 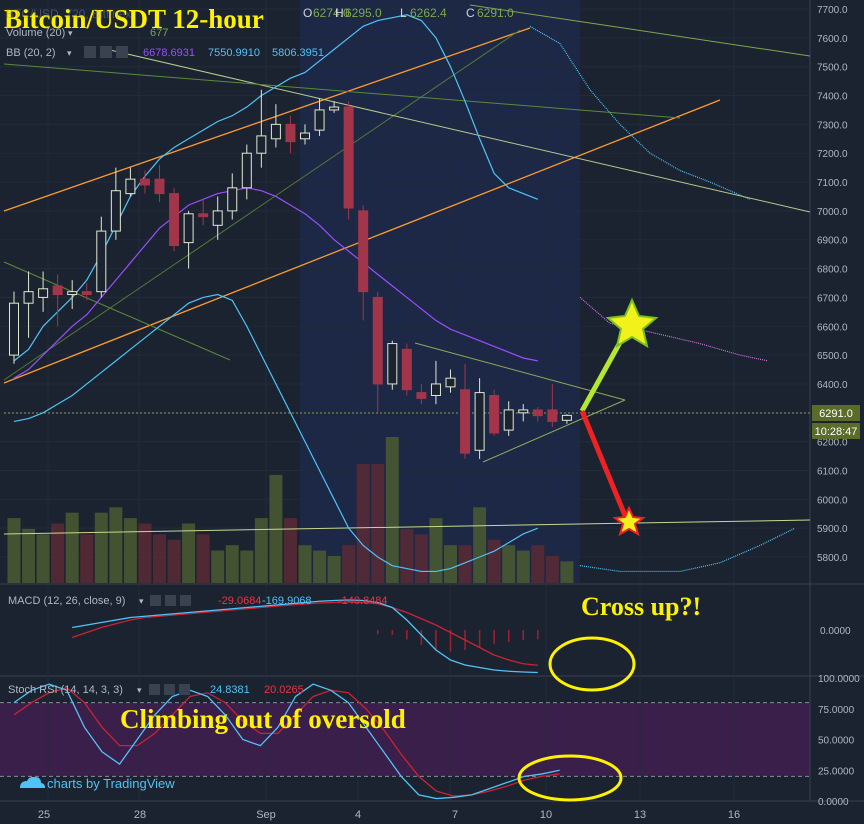 I want to click on ohlc-c-label: C, so click(x=470, y=13).